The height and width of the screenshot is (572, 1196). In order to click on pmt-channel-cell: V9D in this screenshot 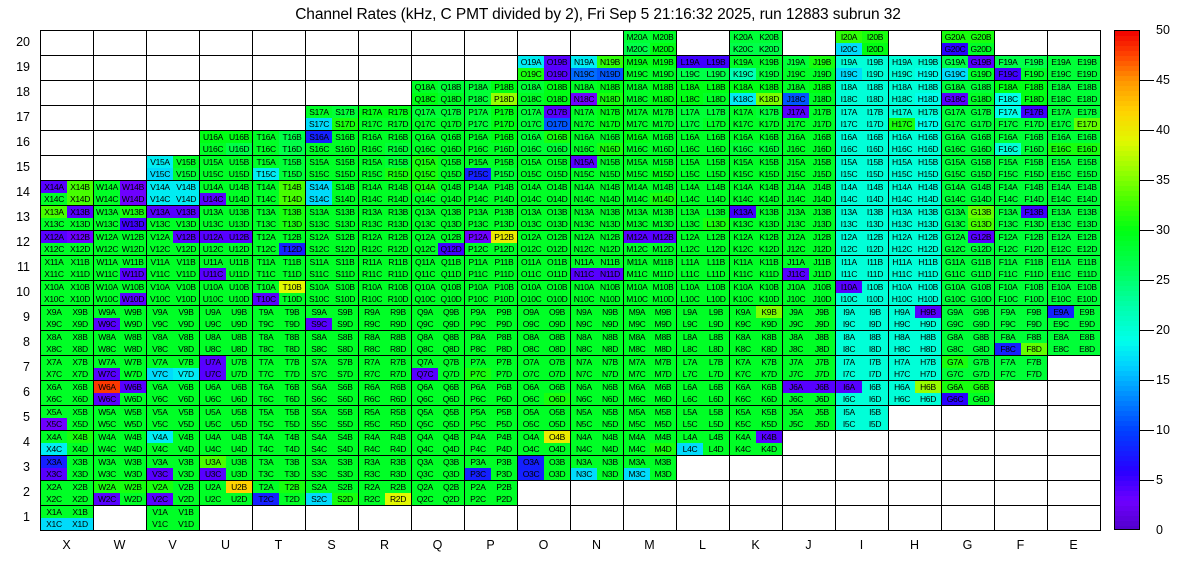, I will do `click(186, 324)`.